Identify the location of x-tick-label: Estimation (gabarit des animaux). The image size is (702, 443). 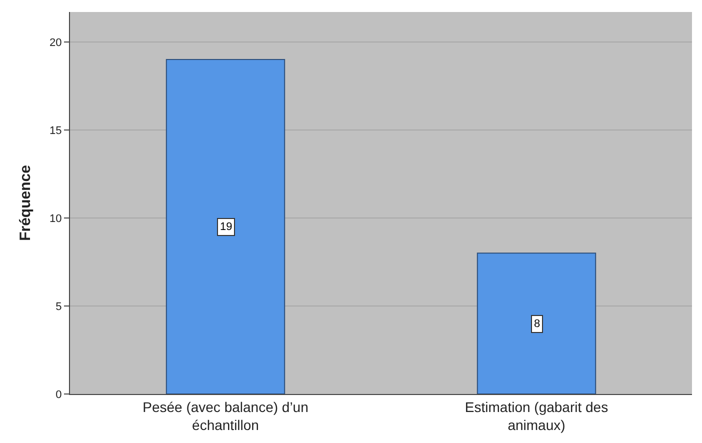
(536, 415).